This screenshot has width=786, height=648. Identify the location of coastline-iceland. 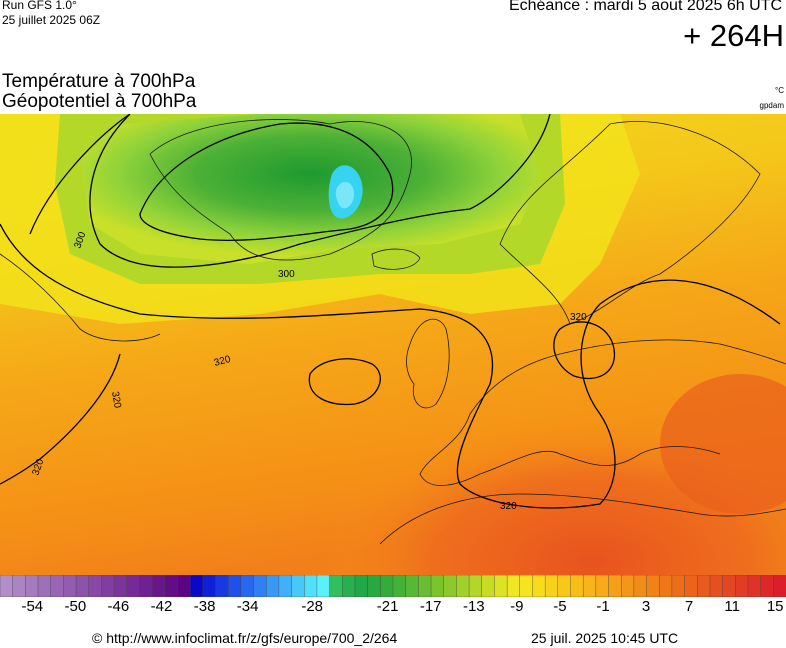
(396, 259).